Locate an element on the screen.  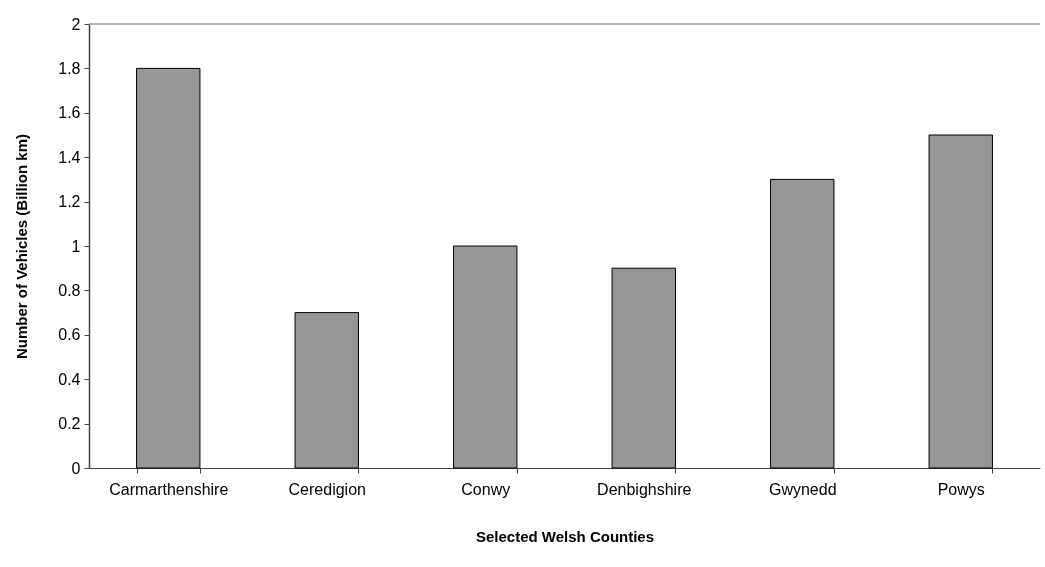
y-tick-label: 0.8 is located at coordinates (69, 290).